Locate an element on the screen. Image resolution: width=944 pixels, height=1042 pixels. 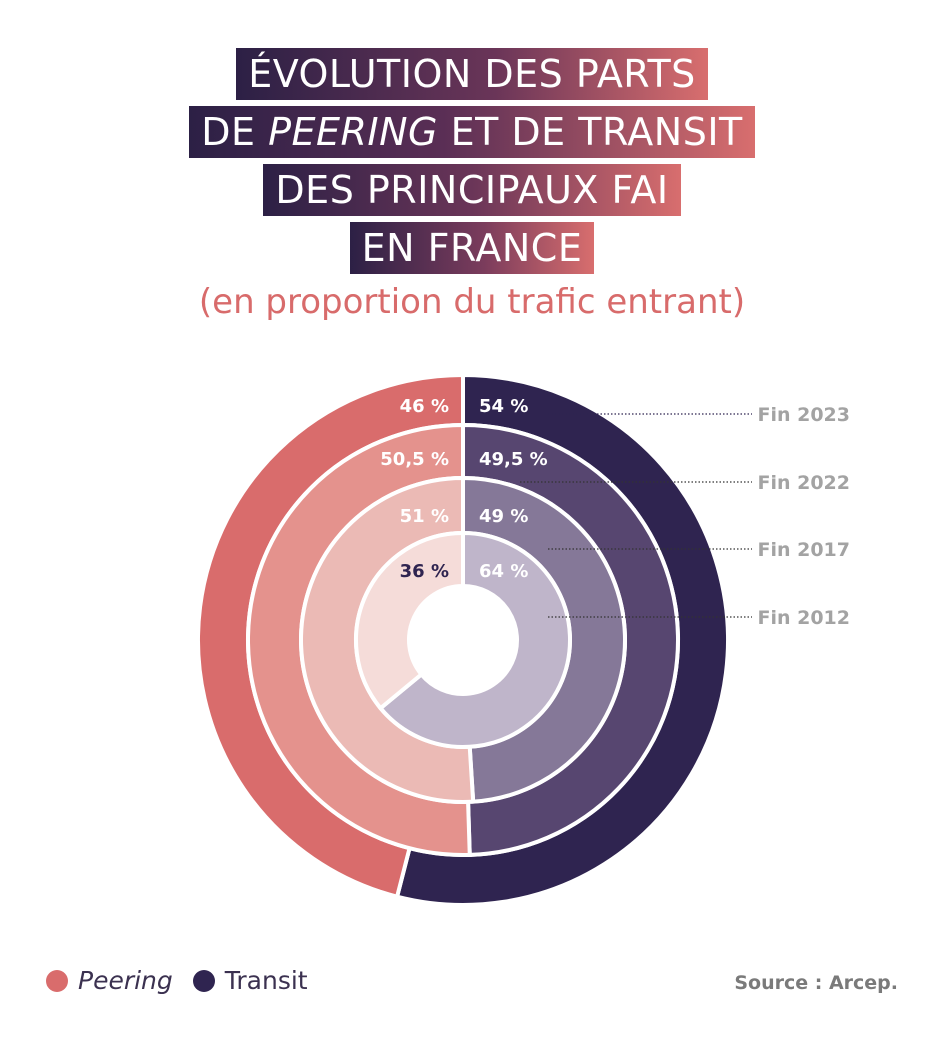
value-label-peering-fin-2017: 51 % is located at coordinates (424, 516).